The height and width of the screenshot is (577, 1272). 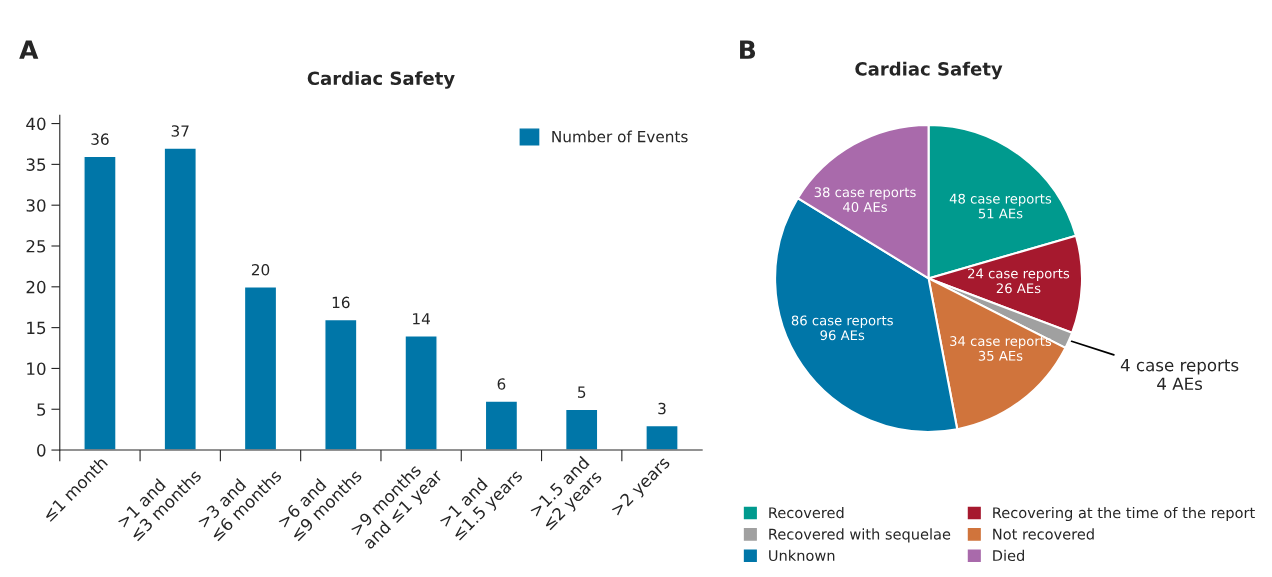 I want to click on y-tick-label: 35, so click(x=36, y=164).